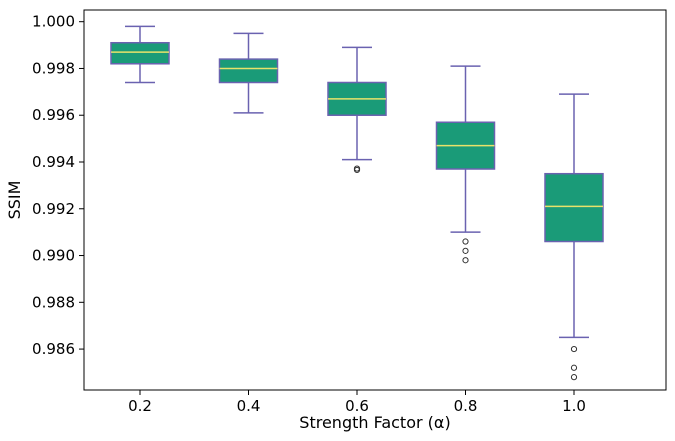 The image size is (675, 441). What do you see at coordinates (249, 406) in the screenshot?
I see `x-tick-label: 0.4` at bounding box center [249, 406].